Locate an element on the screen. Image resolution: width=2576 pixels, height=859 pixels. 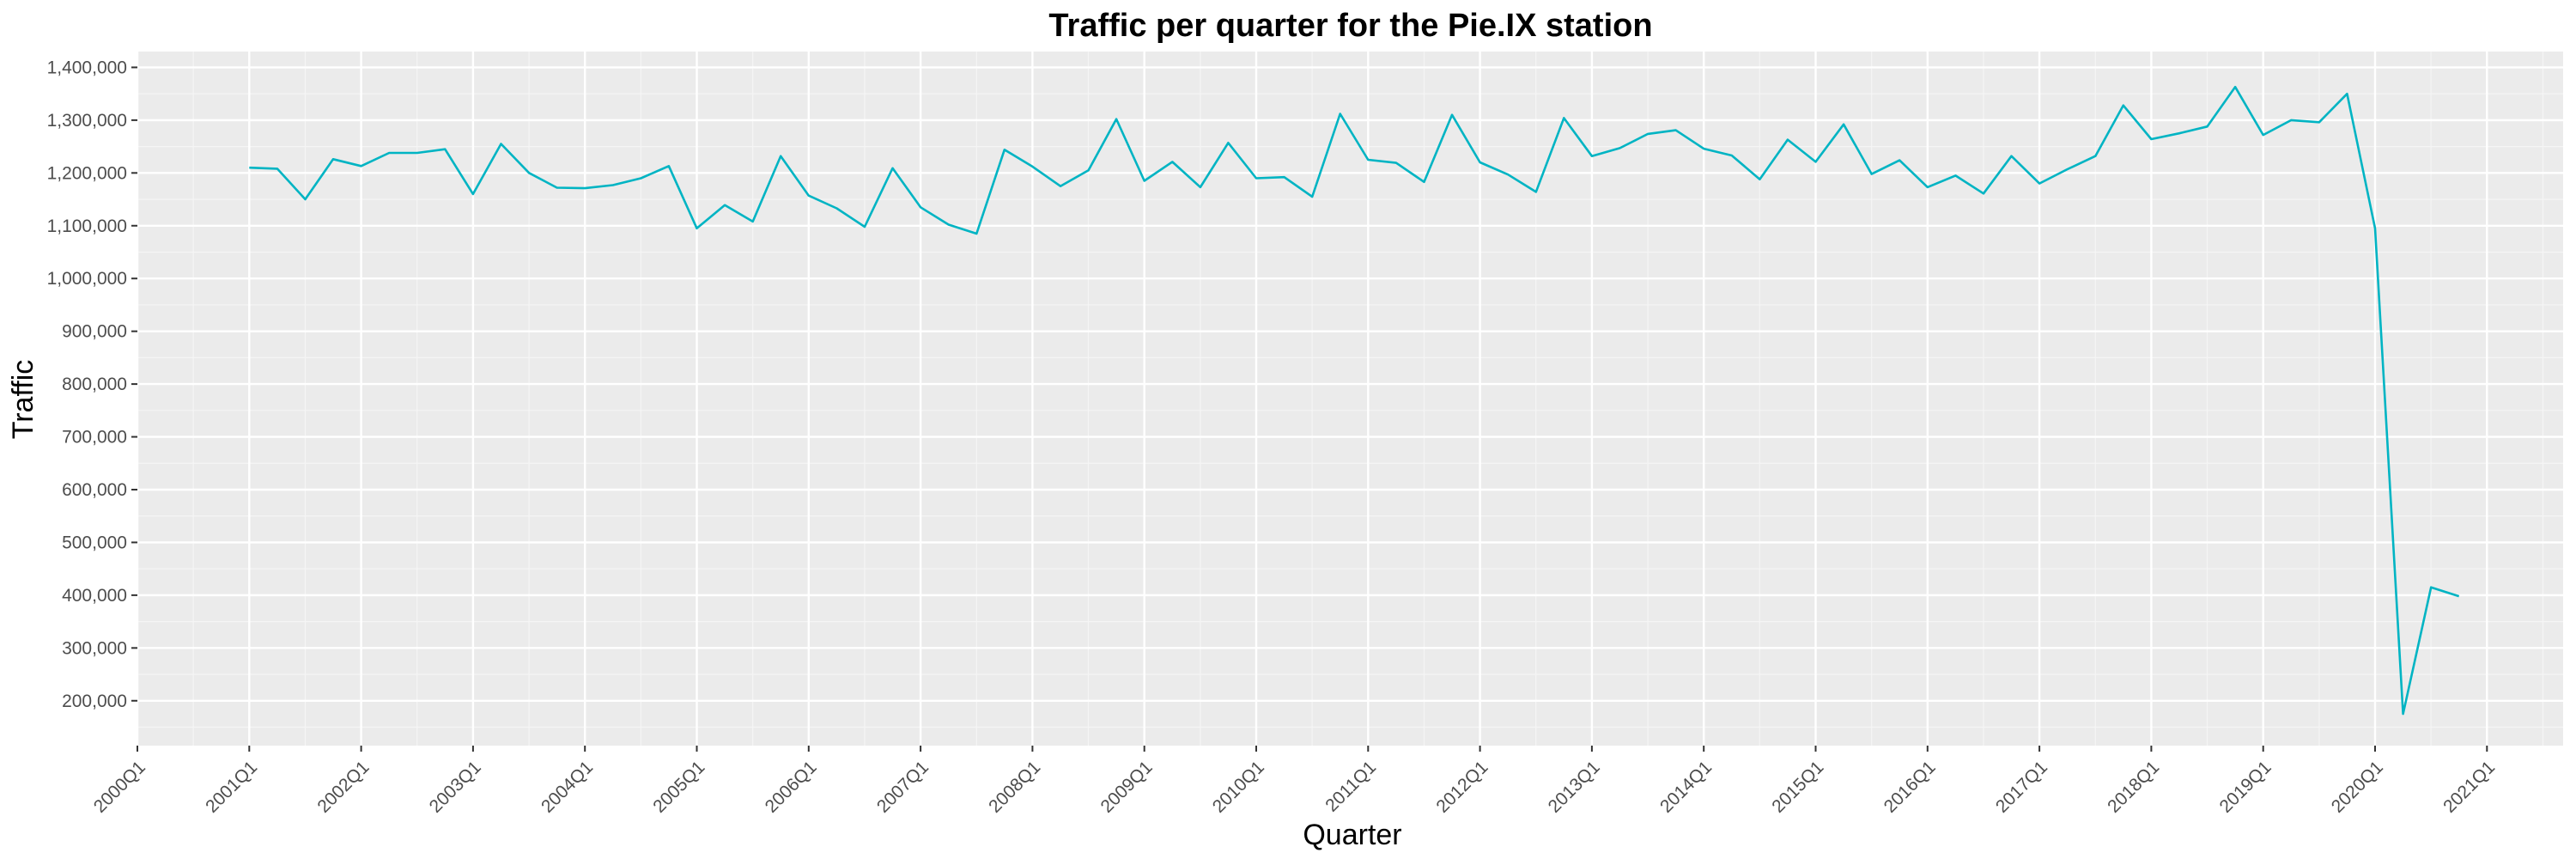
y-tick-label: 800,000 is located at coordinates (94, 384).